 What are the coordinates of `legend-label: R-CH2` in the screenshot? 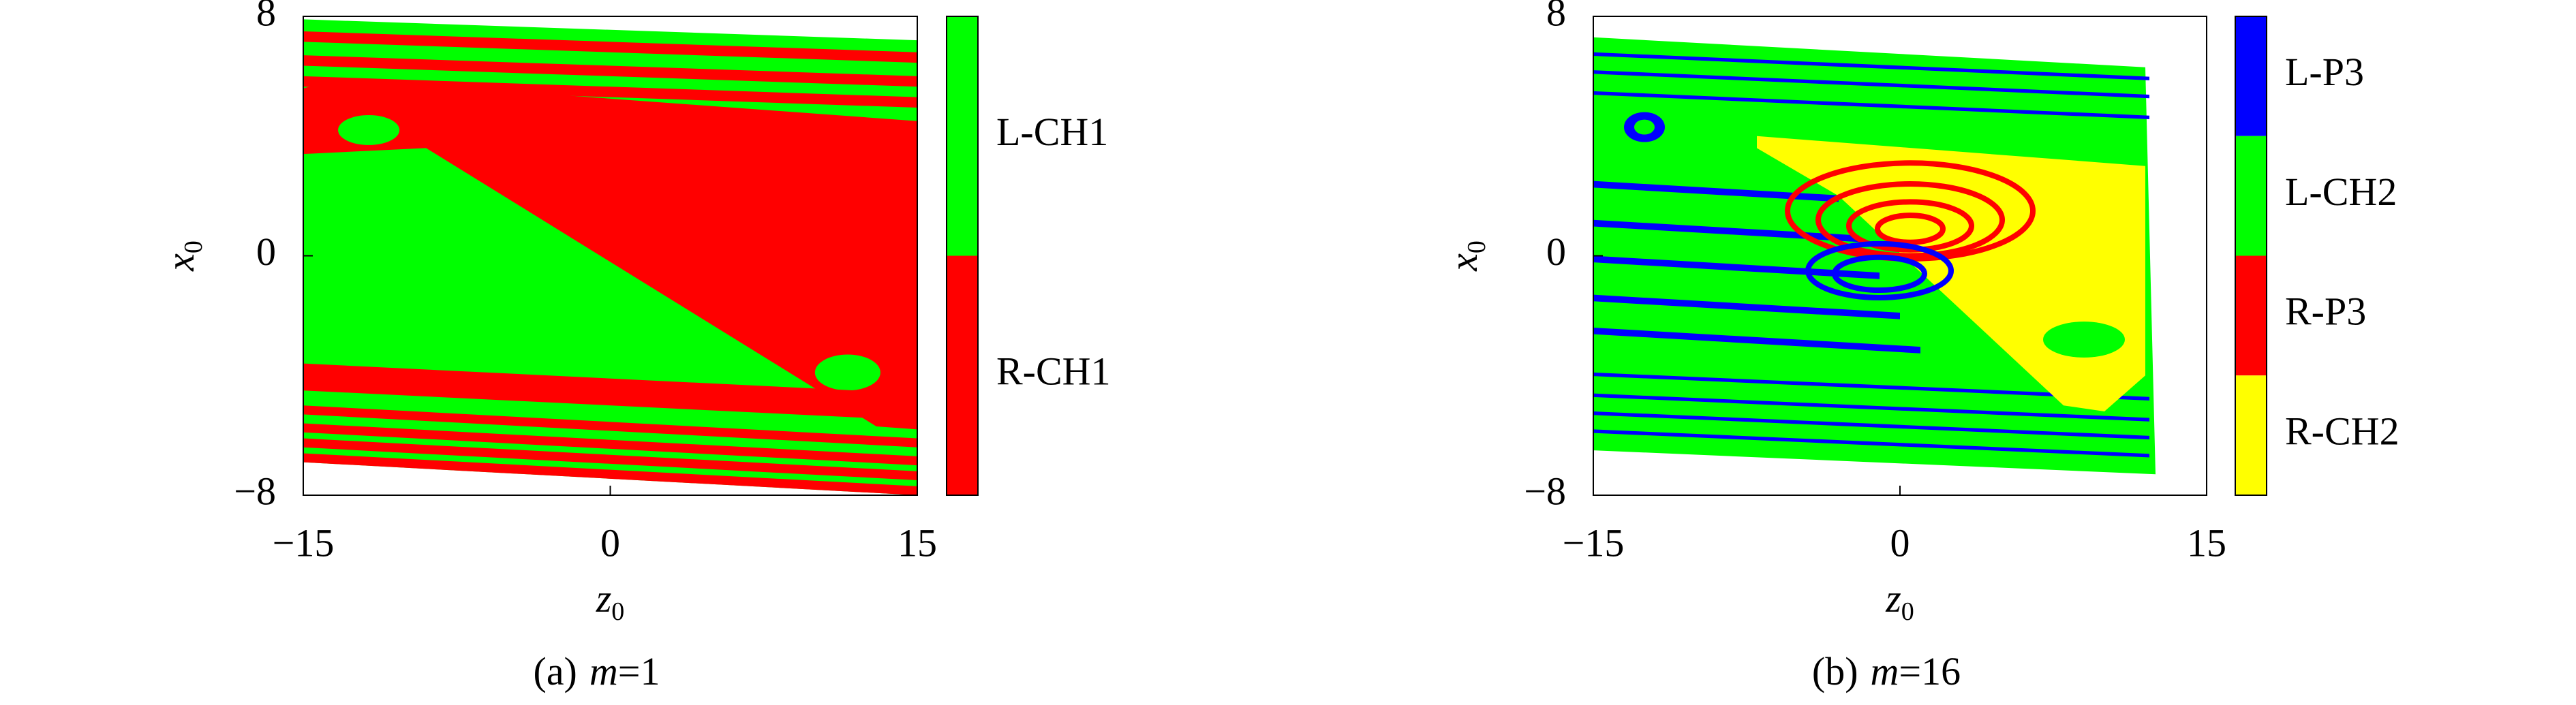 It's located at (2342, 431).